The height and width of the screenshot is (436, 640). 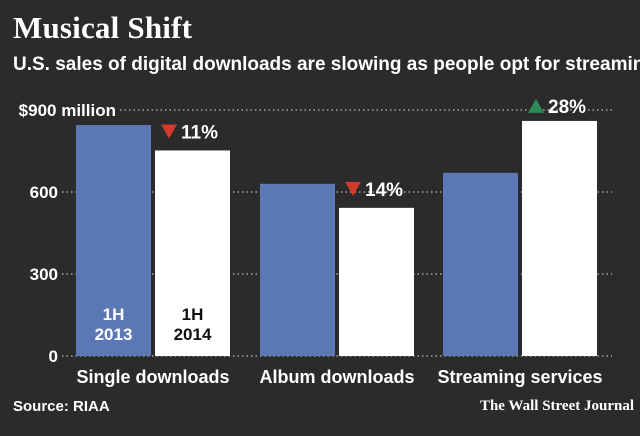 What do you see at coordinates (536, 105) in the screenshot?
I see `up-arrow-icon` at bounding box center [536, 105].